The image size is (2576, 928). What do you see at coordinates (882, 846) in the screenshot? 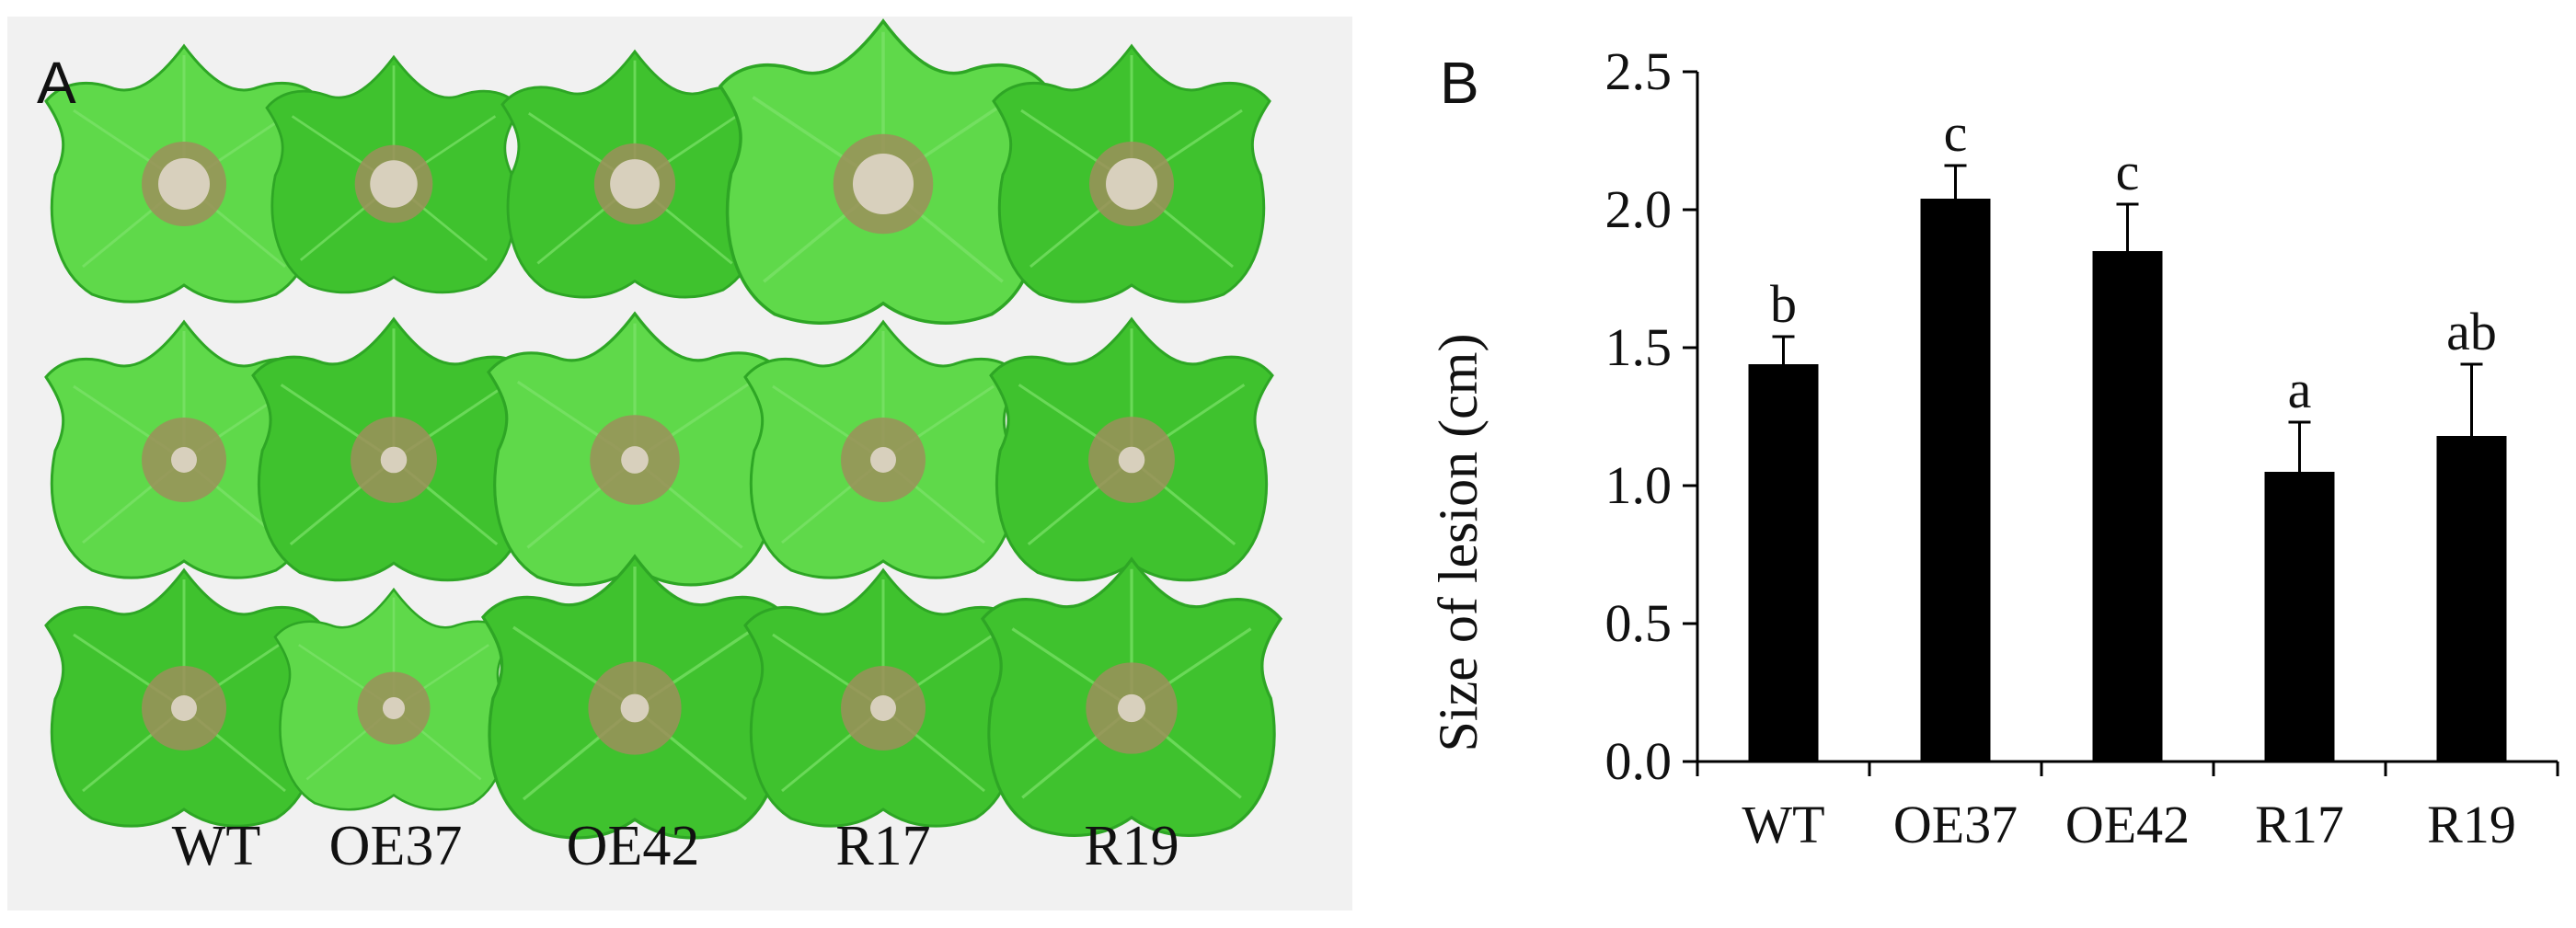
I see `label-r17: R17` at bounding box center [882, 846].